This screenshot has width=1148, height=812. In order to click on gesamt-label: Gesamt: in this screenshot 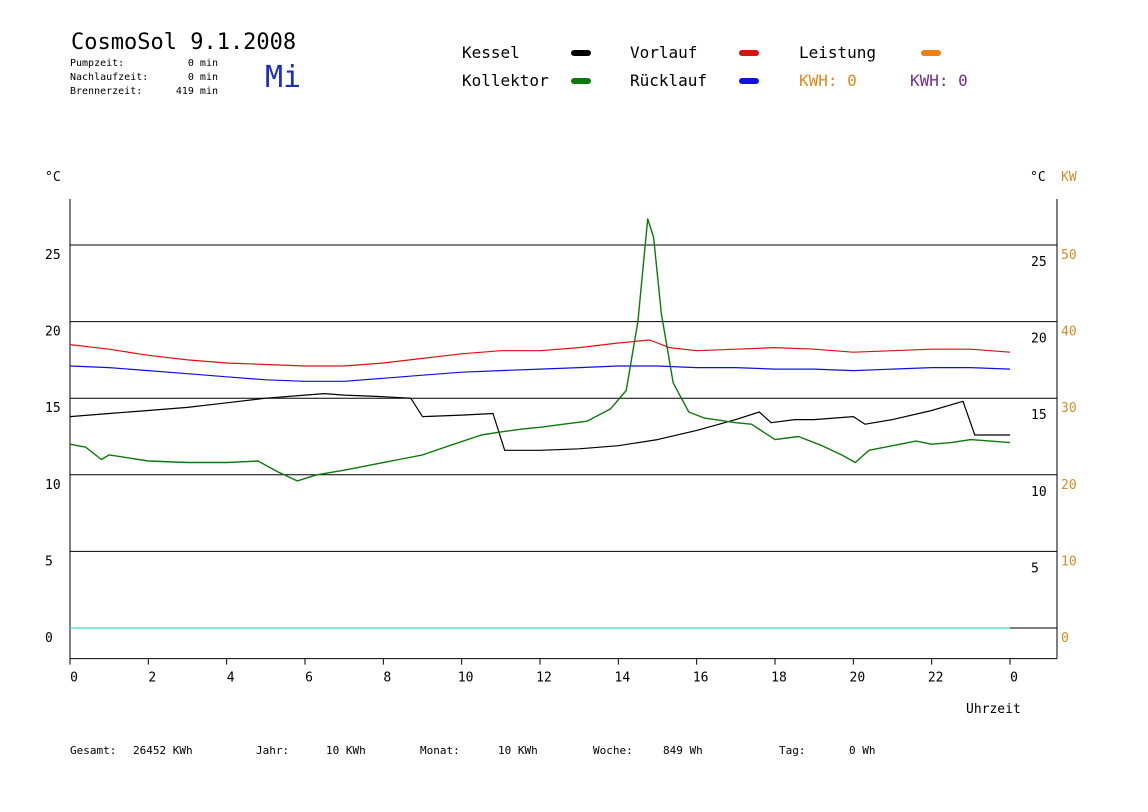, I will do `click(93, 750)`.